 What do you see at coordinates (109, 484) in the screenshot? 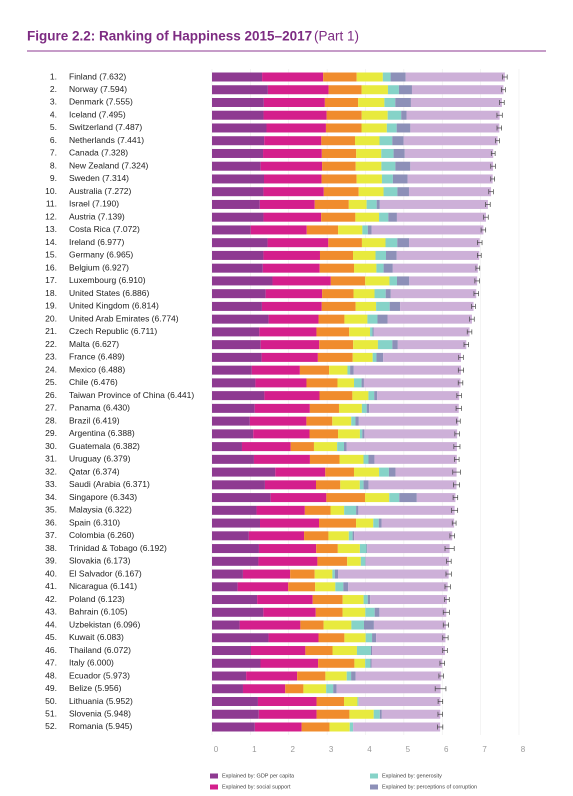
I see `category-label: Saudi (Arabia (6.371)` at bounding box center [109, 484].